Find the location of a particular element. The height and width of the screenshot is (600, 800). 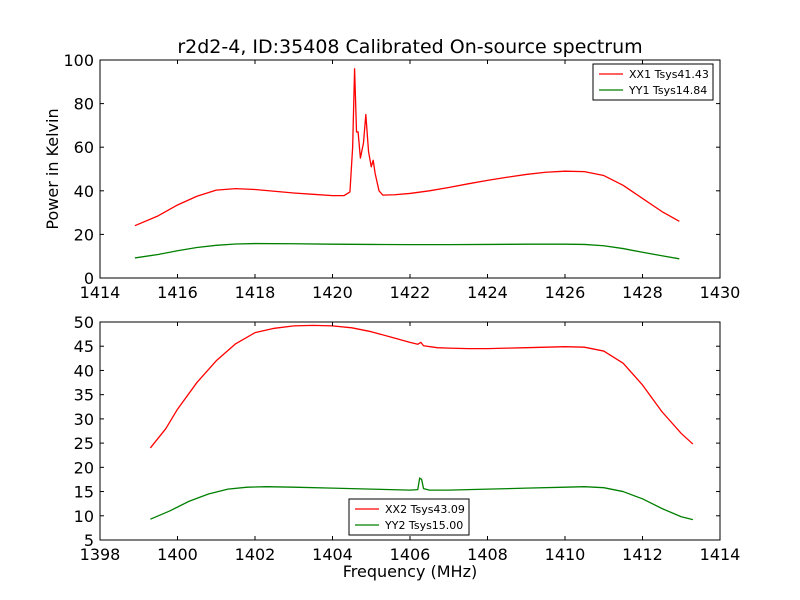

x-tick-label: 1410 is located at coordinates (565, 554).